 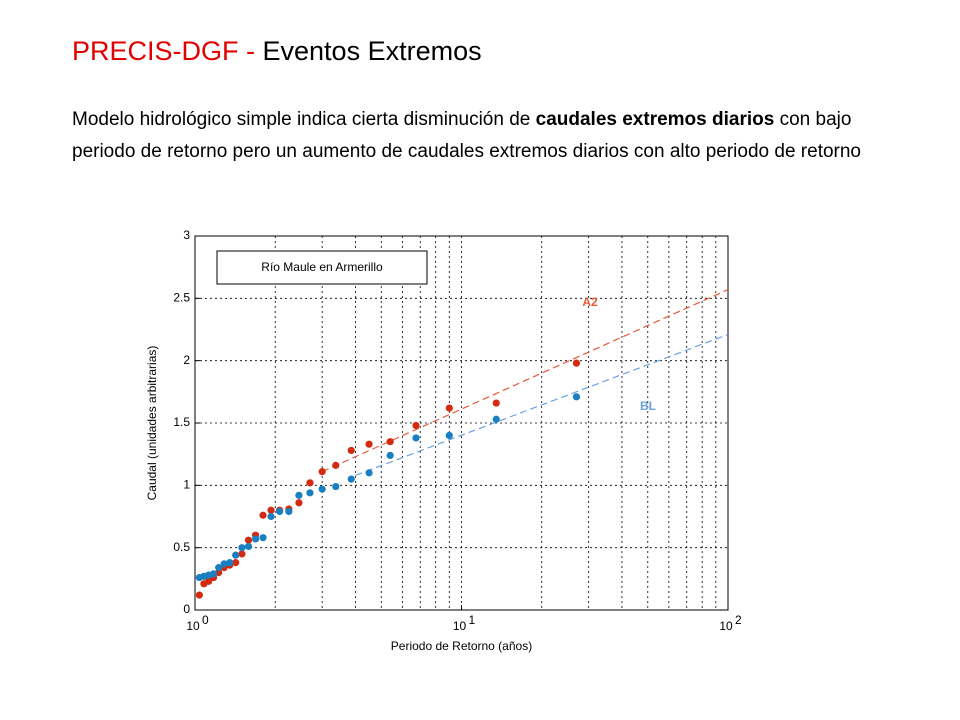 I want to click on y-tick-label: 0.5, so click(x=181, y=547).